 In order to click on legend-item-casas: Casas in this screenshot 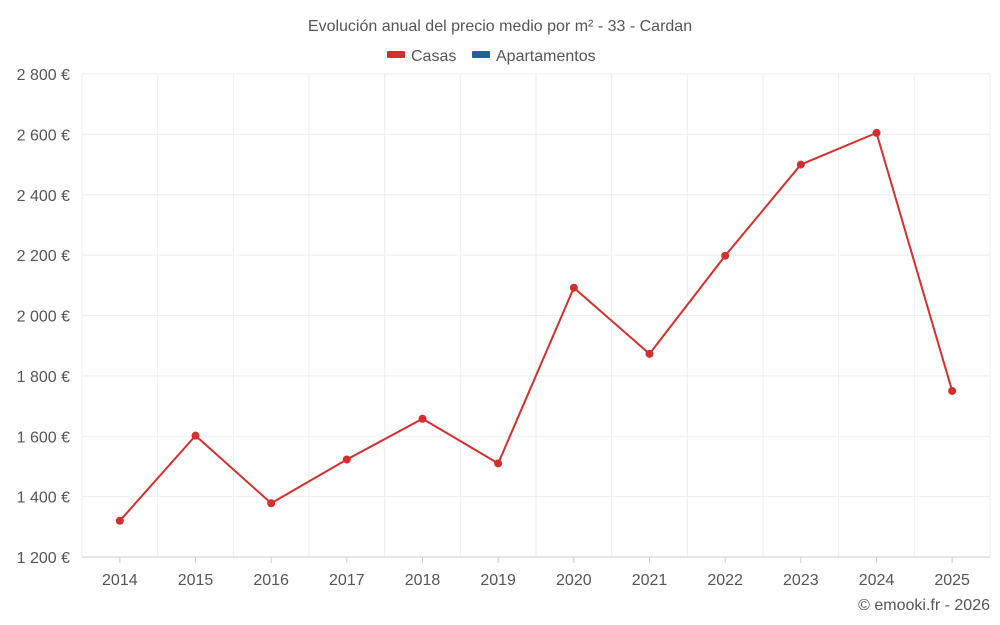, I will do `click(421, 56)`.